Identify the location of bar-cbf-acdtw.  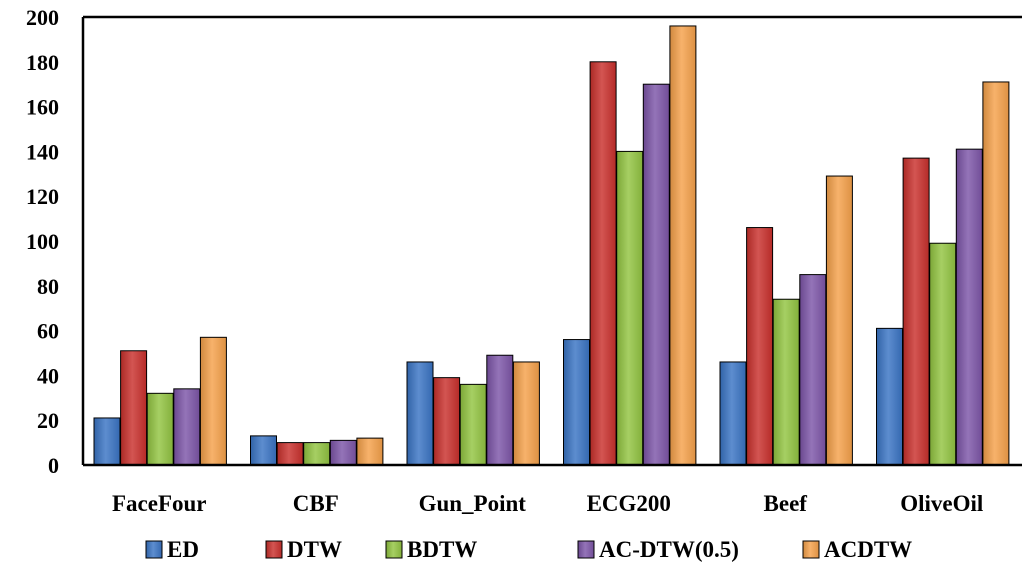
(370, 451).